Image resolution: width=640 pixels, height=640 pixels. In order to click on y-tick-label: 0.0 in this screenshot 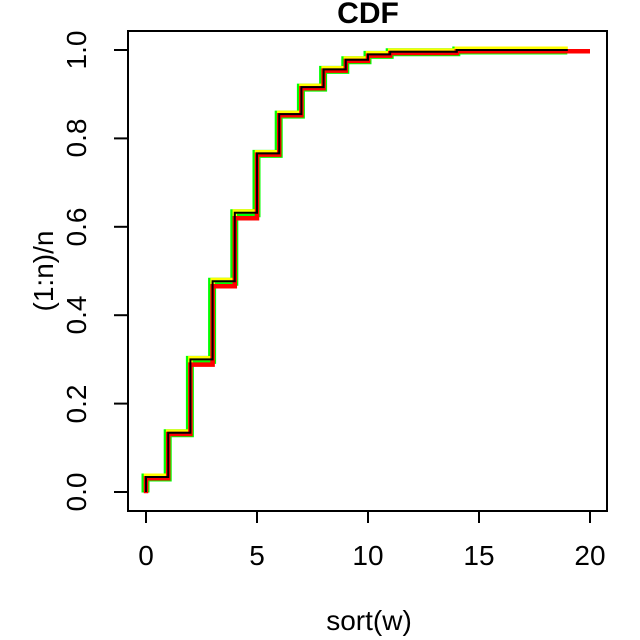, I will do `click(76, 492)`.